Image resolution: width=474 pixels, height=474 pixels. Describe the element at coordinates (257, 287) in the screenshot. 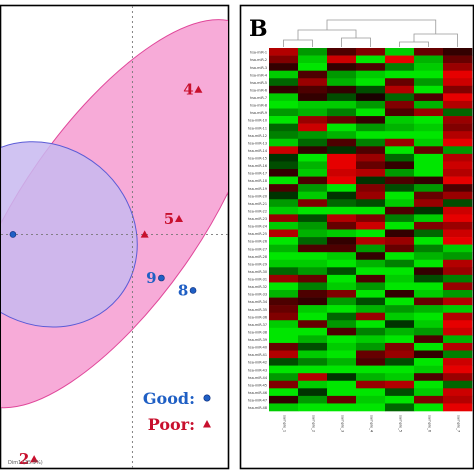

I see `row-label: hsa-miR-32` at that location.